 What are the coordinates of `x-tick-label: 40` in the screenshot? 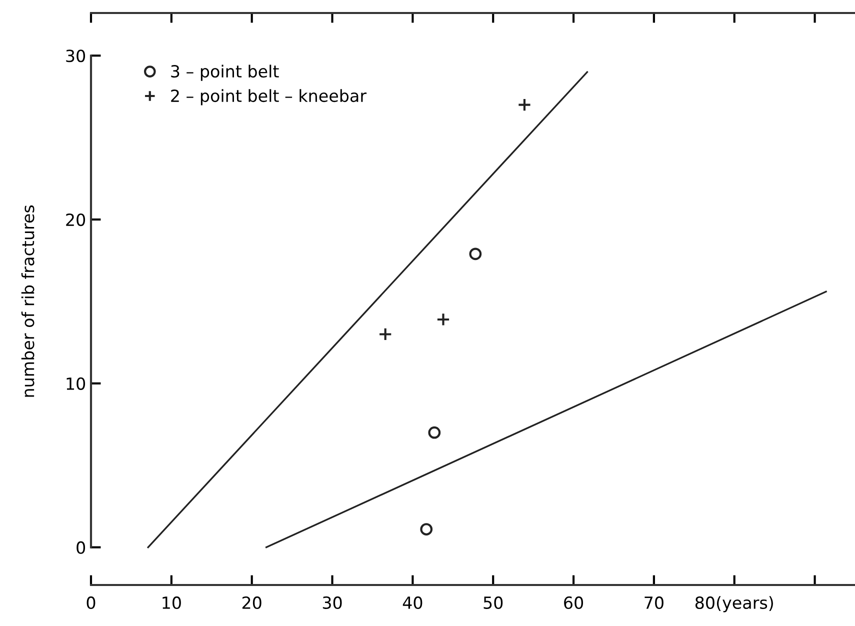 It's located at (412, 603).